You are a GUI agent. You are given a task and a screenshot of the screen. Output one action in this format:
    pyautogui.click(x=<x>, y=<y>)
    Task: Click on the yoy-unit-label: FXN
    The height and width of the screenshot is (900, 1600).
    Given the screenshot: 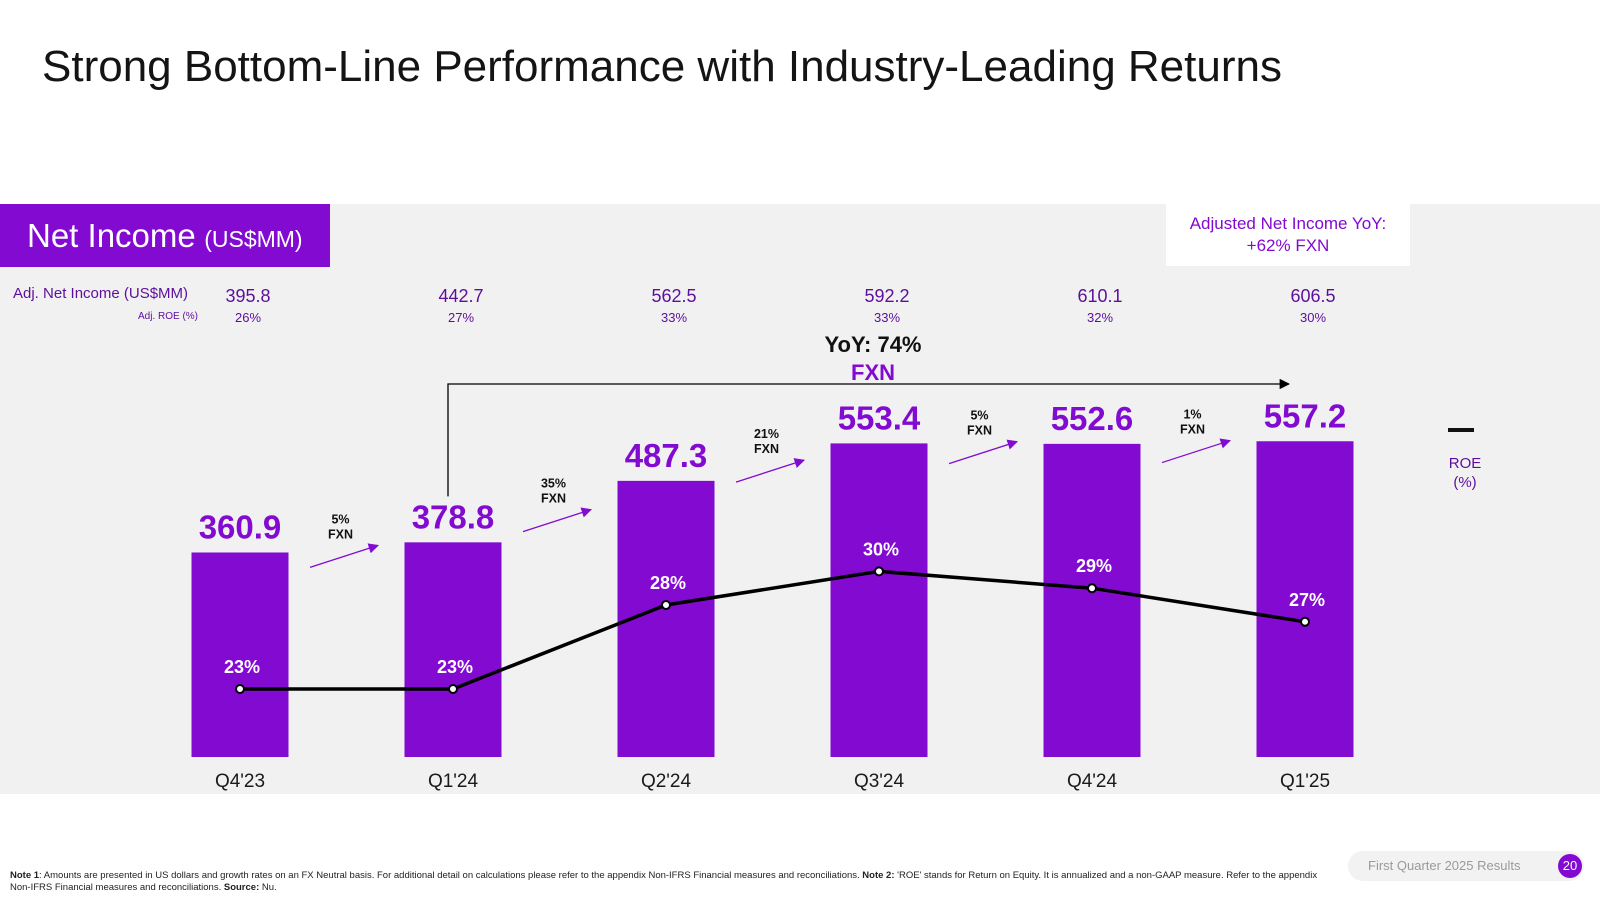 What is the action you would take?
    pyautogui.click(x=873, y=372)
    